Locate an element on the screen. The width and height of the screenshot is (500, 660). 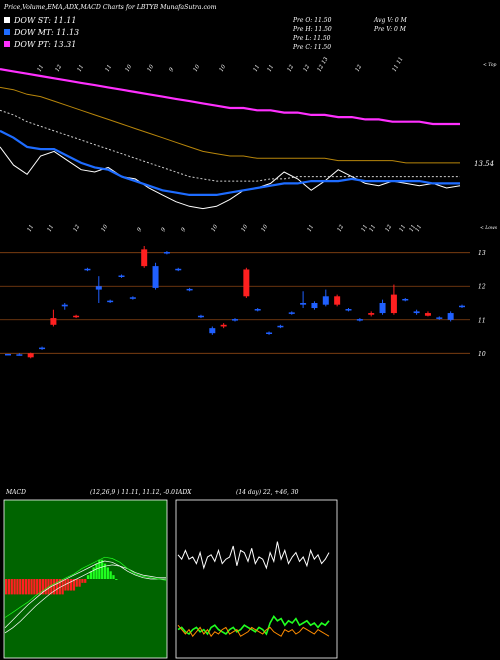
adx-title: ADX is located at coordinates (184, 492).